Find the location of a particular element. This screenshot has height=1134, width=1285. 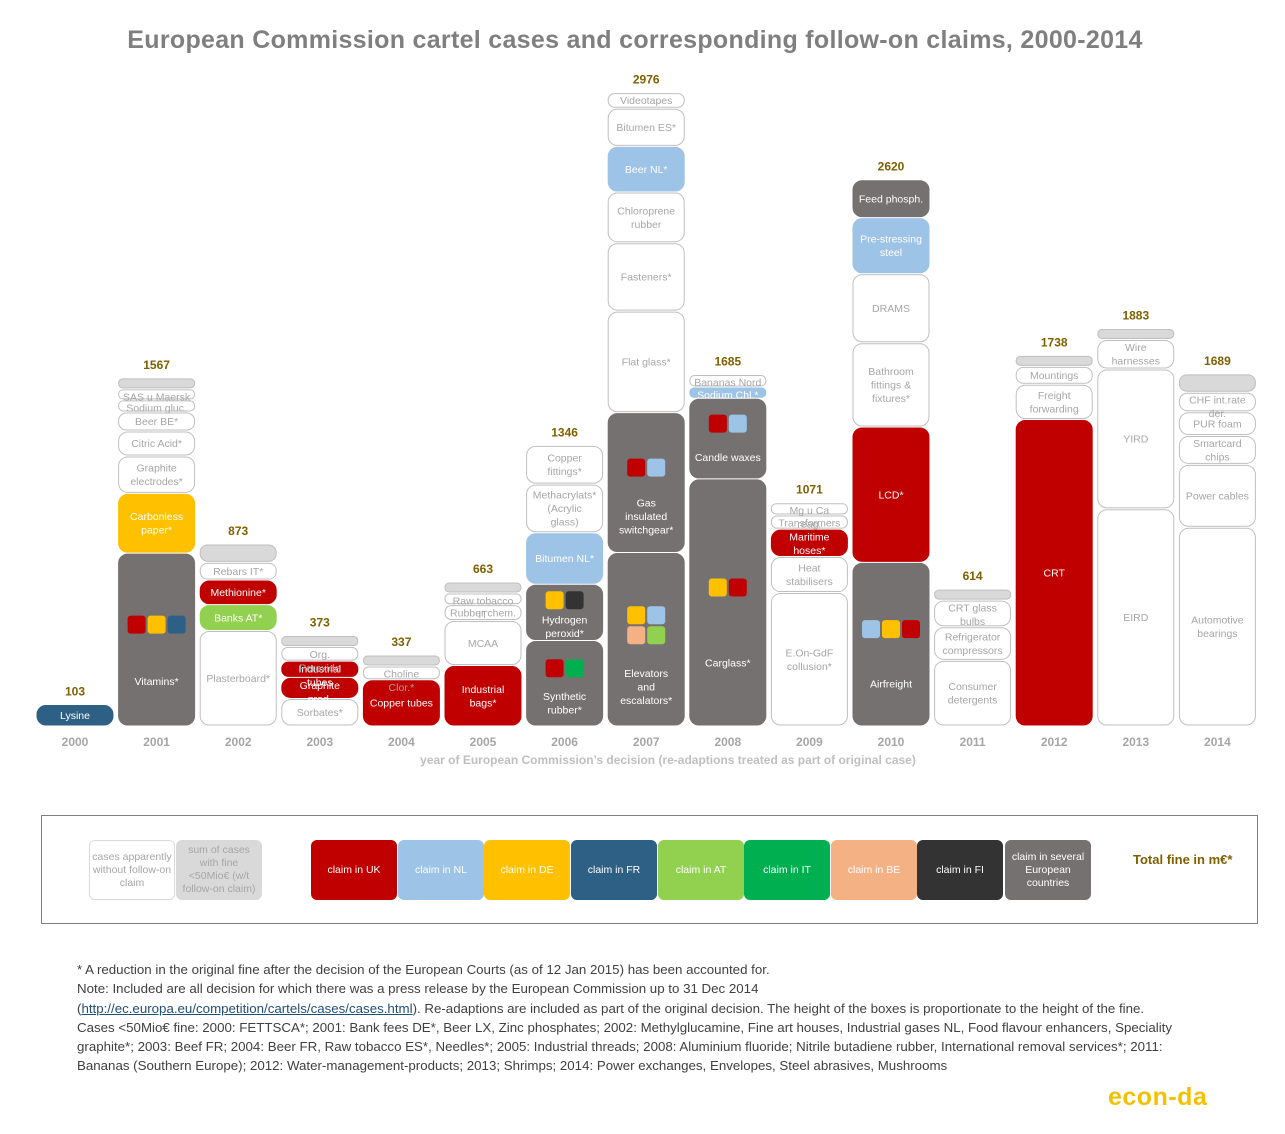

year-total: 1689 is located at coordinates (1217, 361).